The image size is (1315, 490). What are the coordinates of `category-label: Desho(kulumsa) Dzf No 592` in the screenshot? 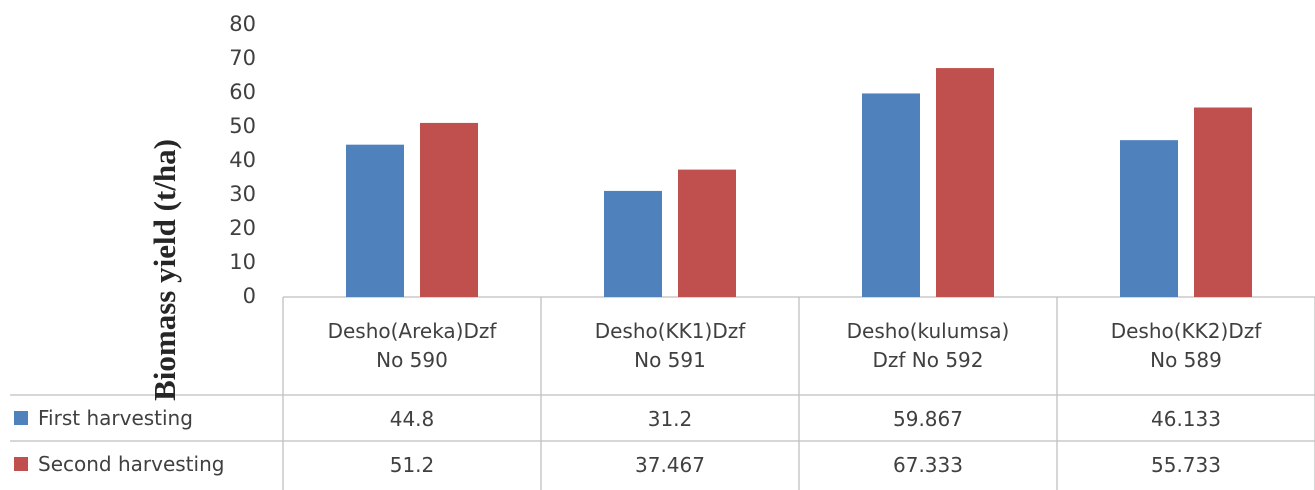 It's located at (928, 345).